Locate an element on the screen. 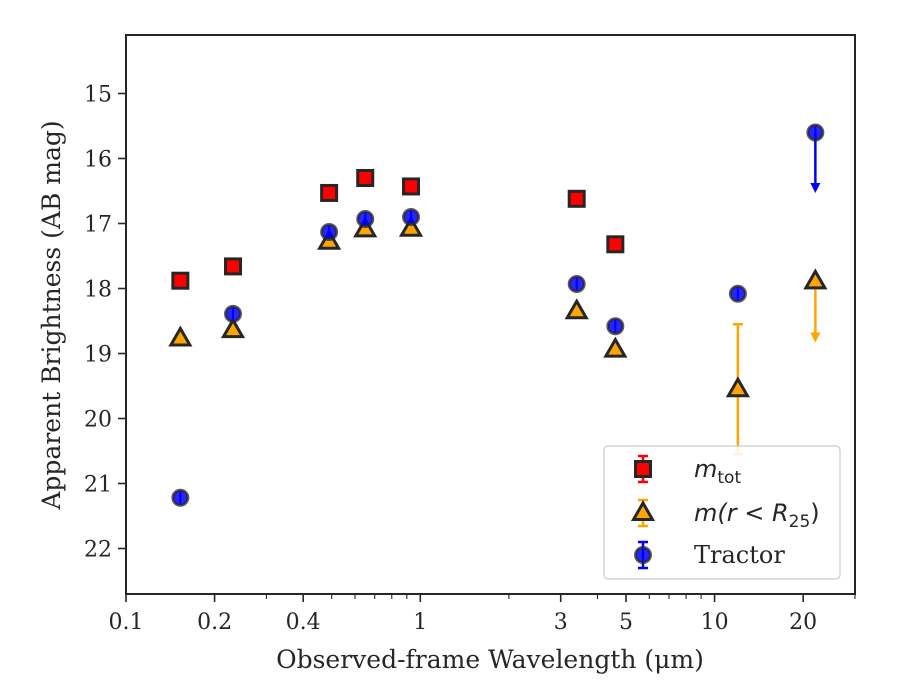 This screenshot has width=900, height=700. x-tick-label: 3 is located at coordinates (561, 622).